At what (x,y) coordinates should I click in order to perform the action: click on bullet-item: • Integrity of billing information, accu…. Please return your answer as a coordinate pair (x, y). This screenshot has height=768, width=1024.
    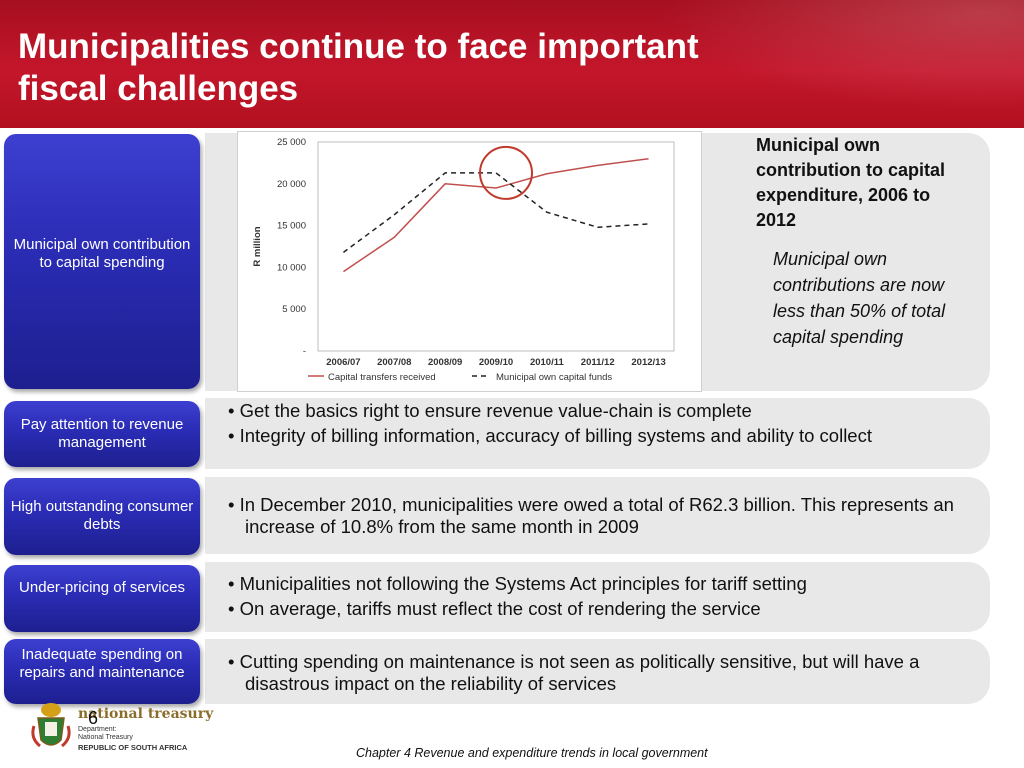
    Looking at the image, I should click on (550, 435).